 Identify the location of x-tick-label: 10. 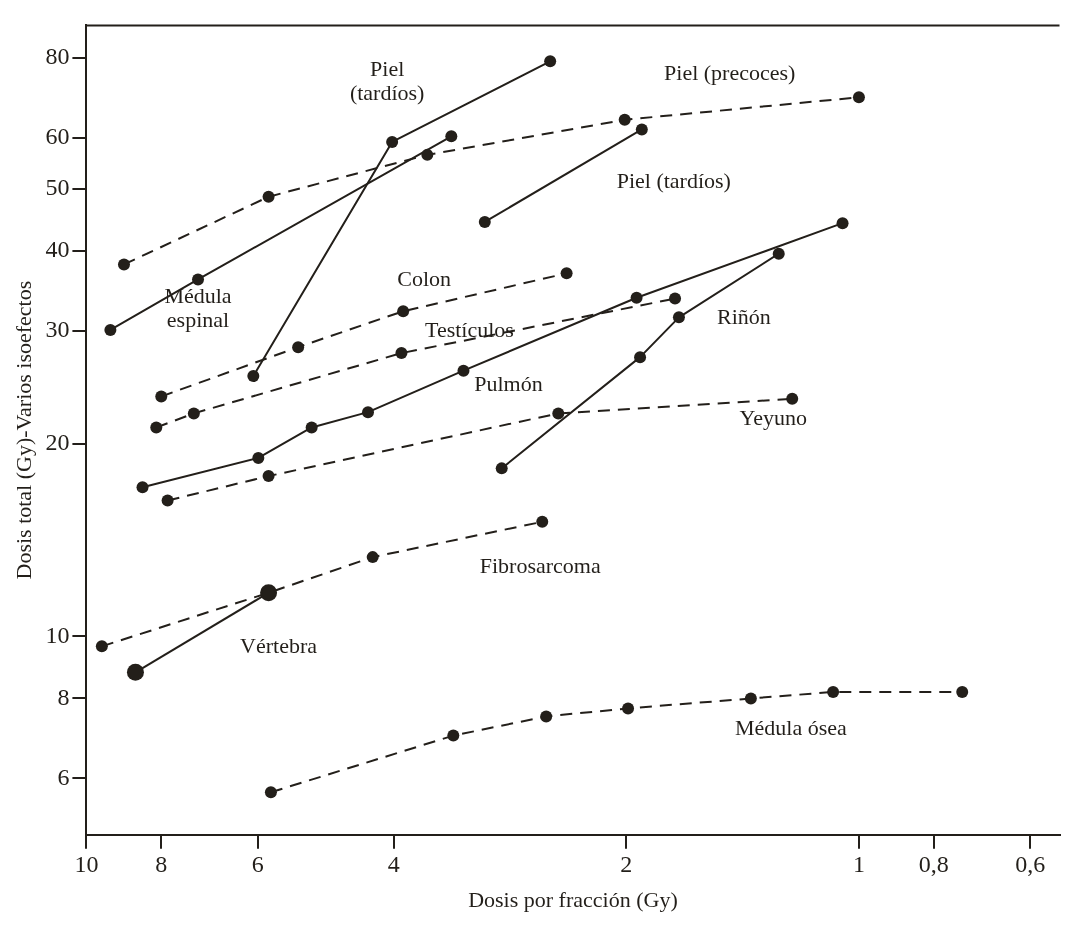
(86, 864).